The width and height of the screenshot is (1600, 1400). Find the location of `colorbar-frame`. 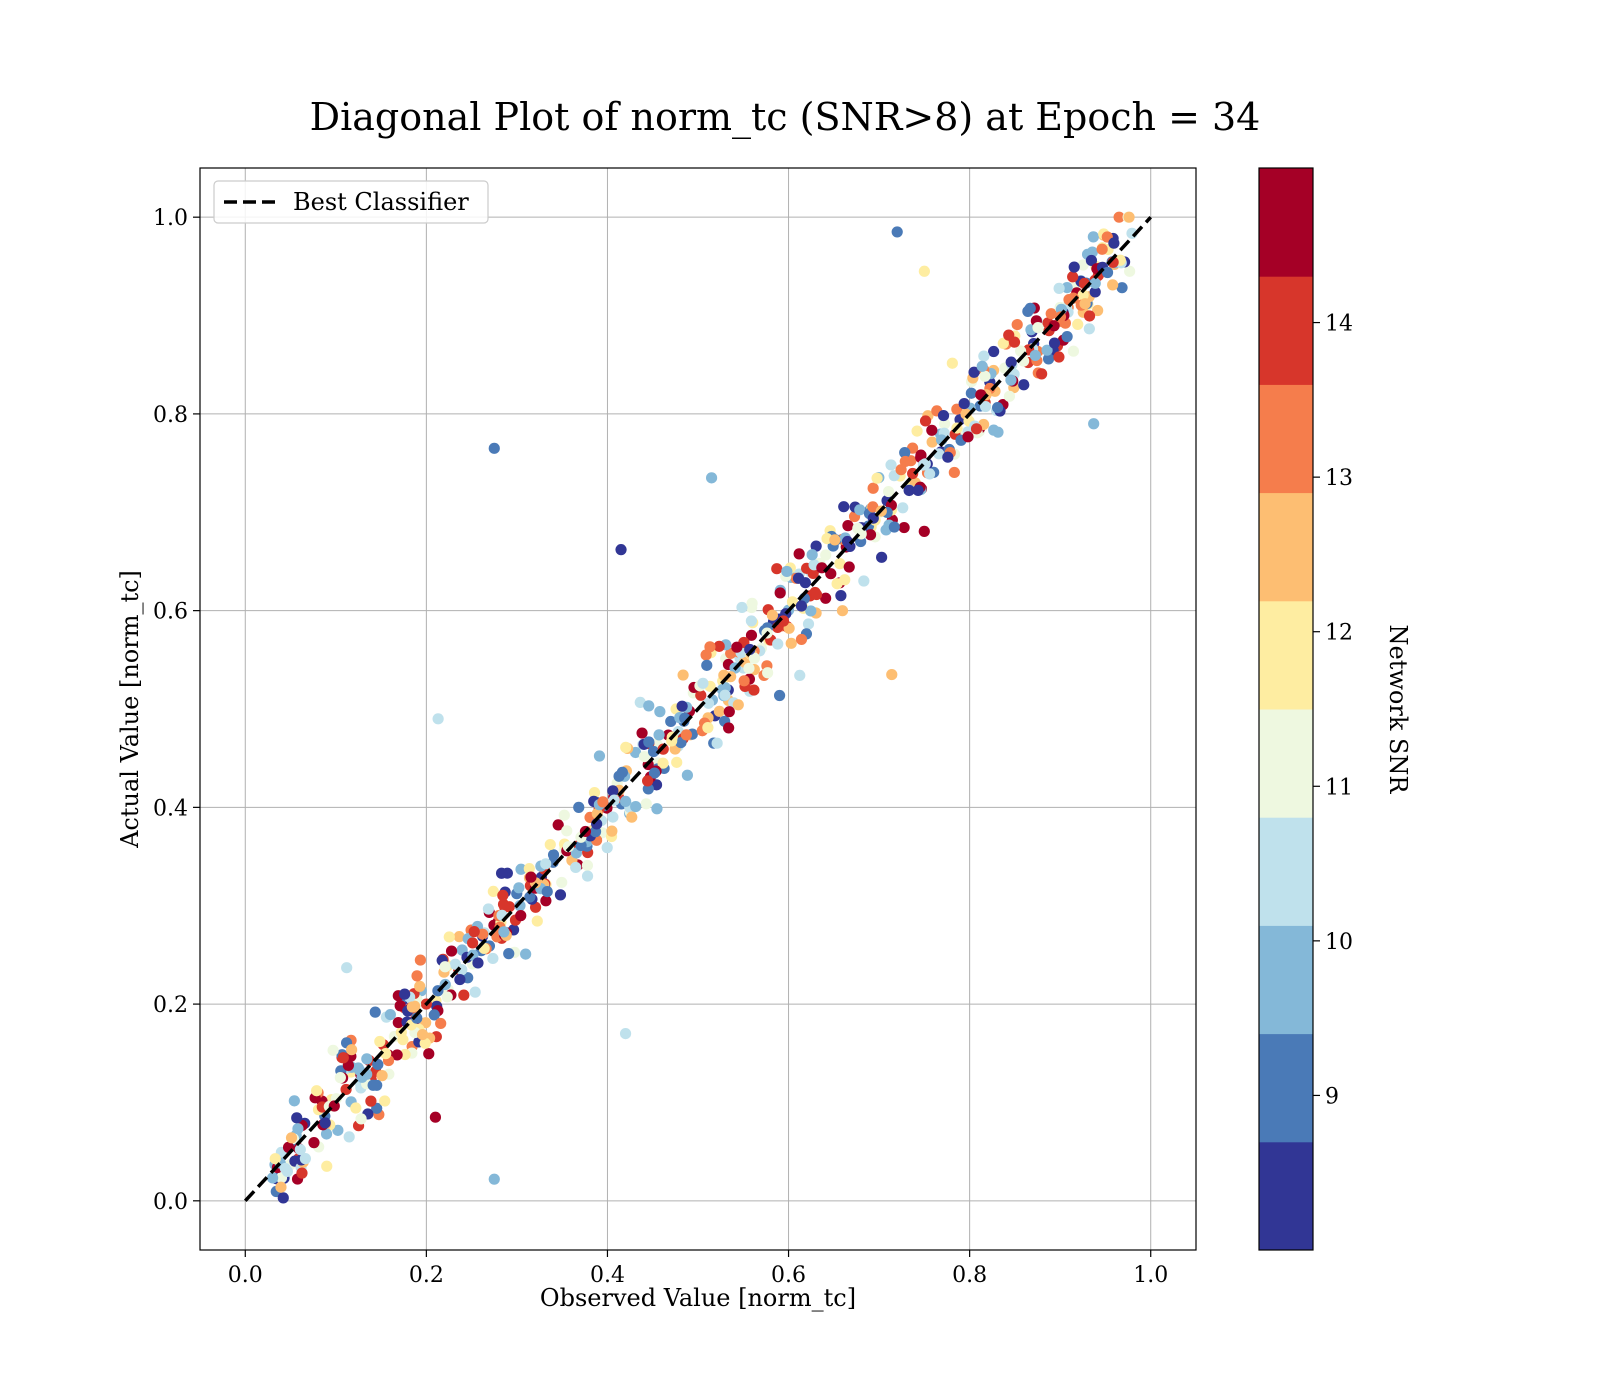

colorbar-frame is located at coordinates (1286, 709).